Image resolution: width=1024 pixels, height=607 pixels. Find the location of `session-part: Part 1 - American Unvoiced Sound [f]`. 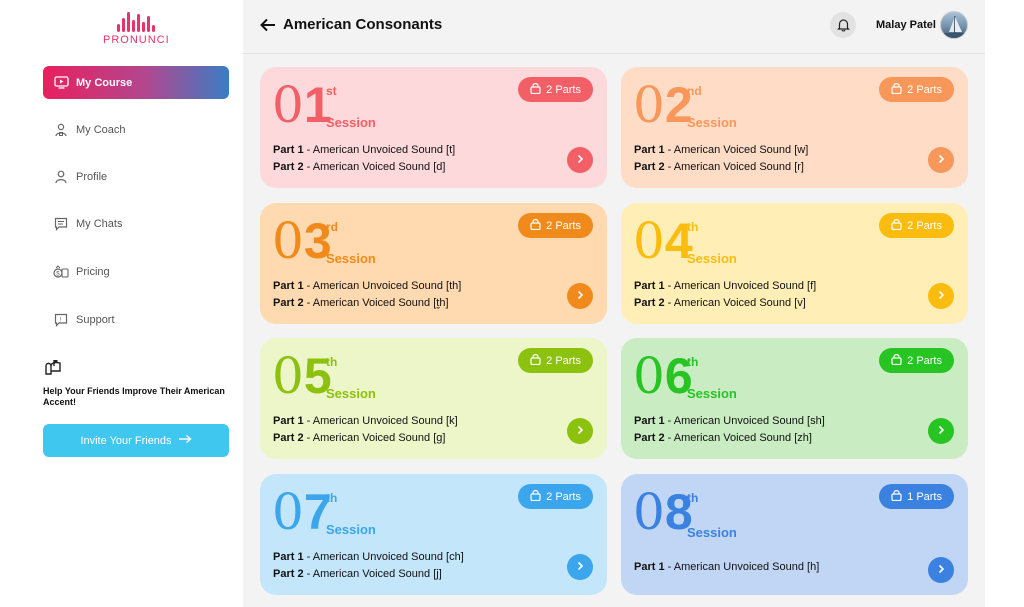

session-part: Part 1 - American Unvoiced Sound [f] is located at coordinates (725, 286).